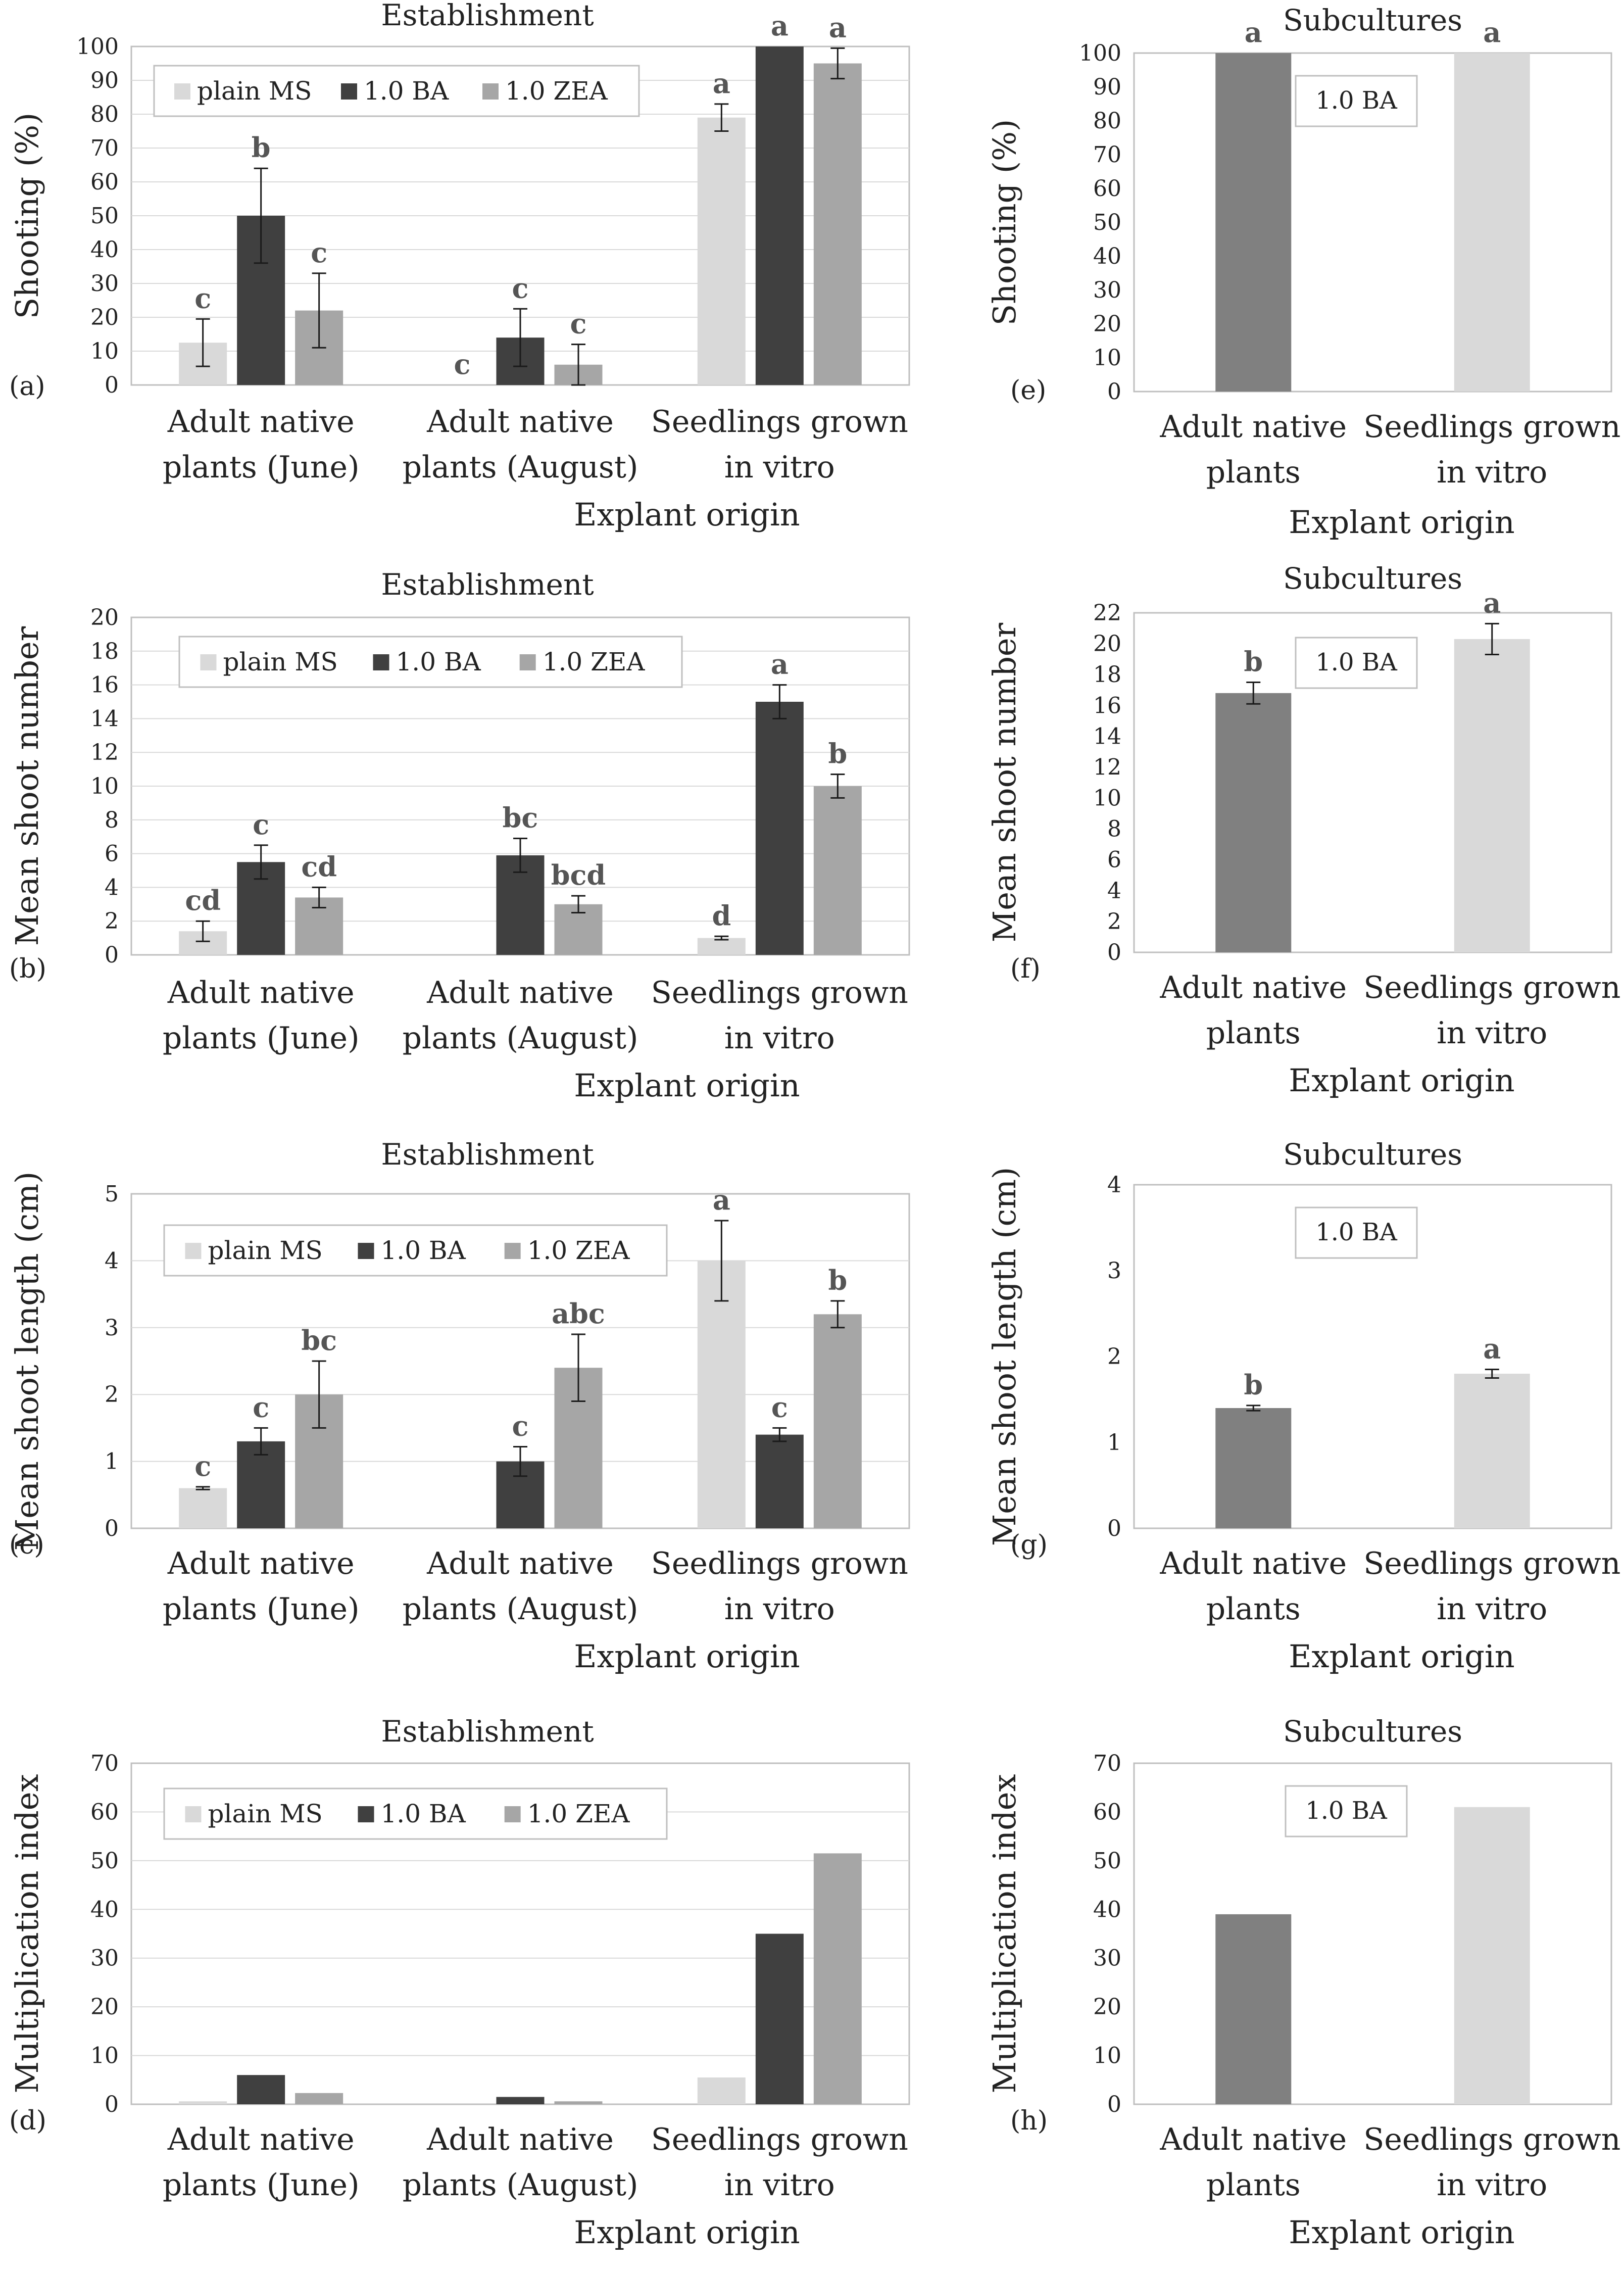 This screenshot has height=2273, width=1624. I want to click on panel-g-y-tick-label: 1, so click(1114, 1443).